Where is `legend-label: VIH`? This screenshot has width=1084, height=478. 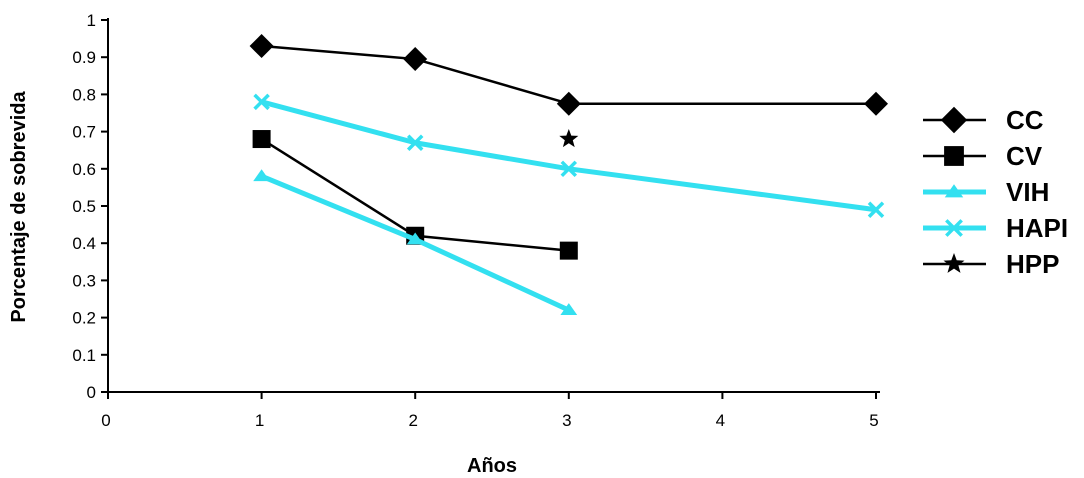 legend-label: VIH is located at coordinates (1027, 192).